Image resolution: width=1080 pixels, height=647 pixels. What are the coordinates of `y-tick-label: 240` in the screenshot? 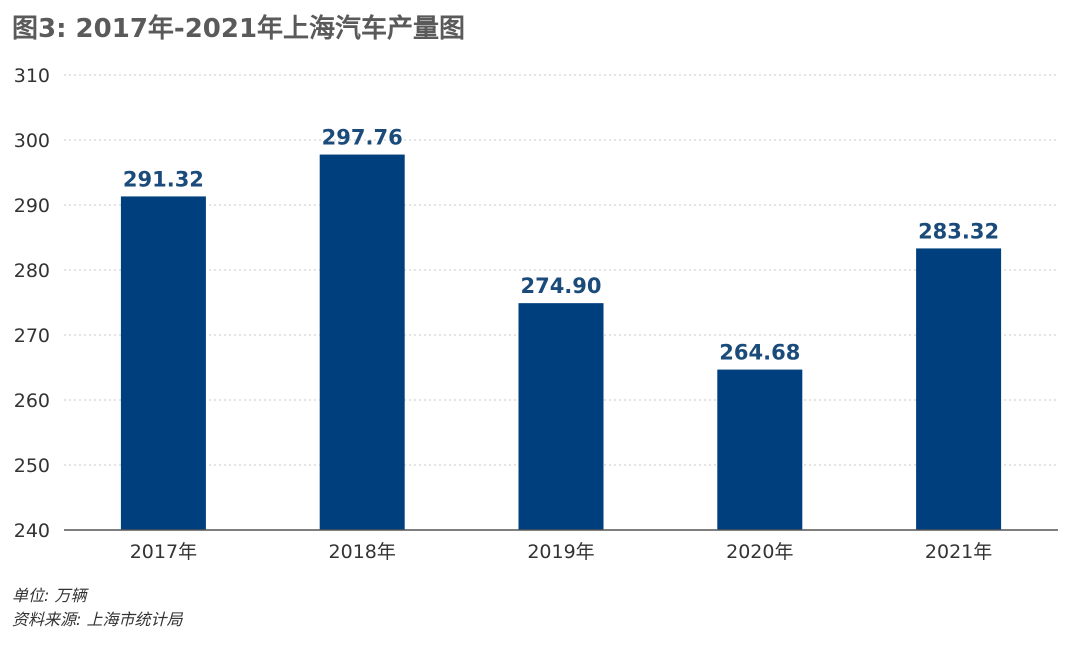 It's located at (32, 531).